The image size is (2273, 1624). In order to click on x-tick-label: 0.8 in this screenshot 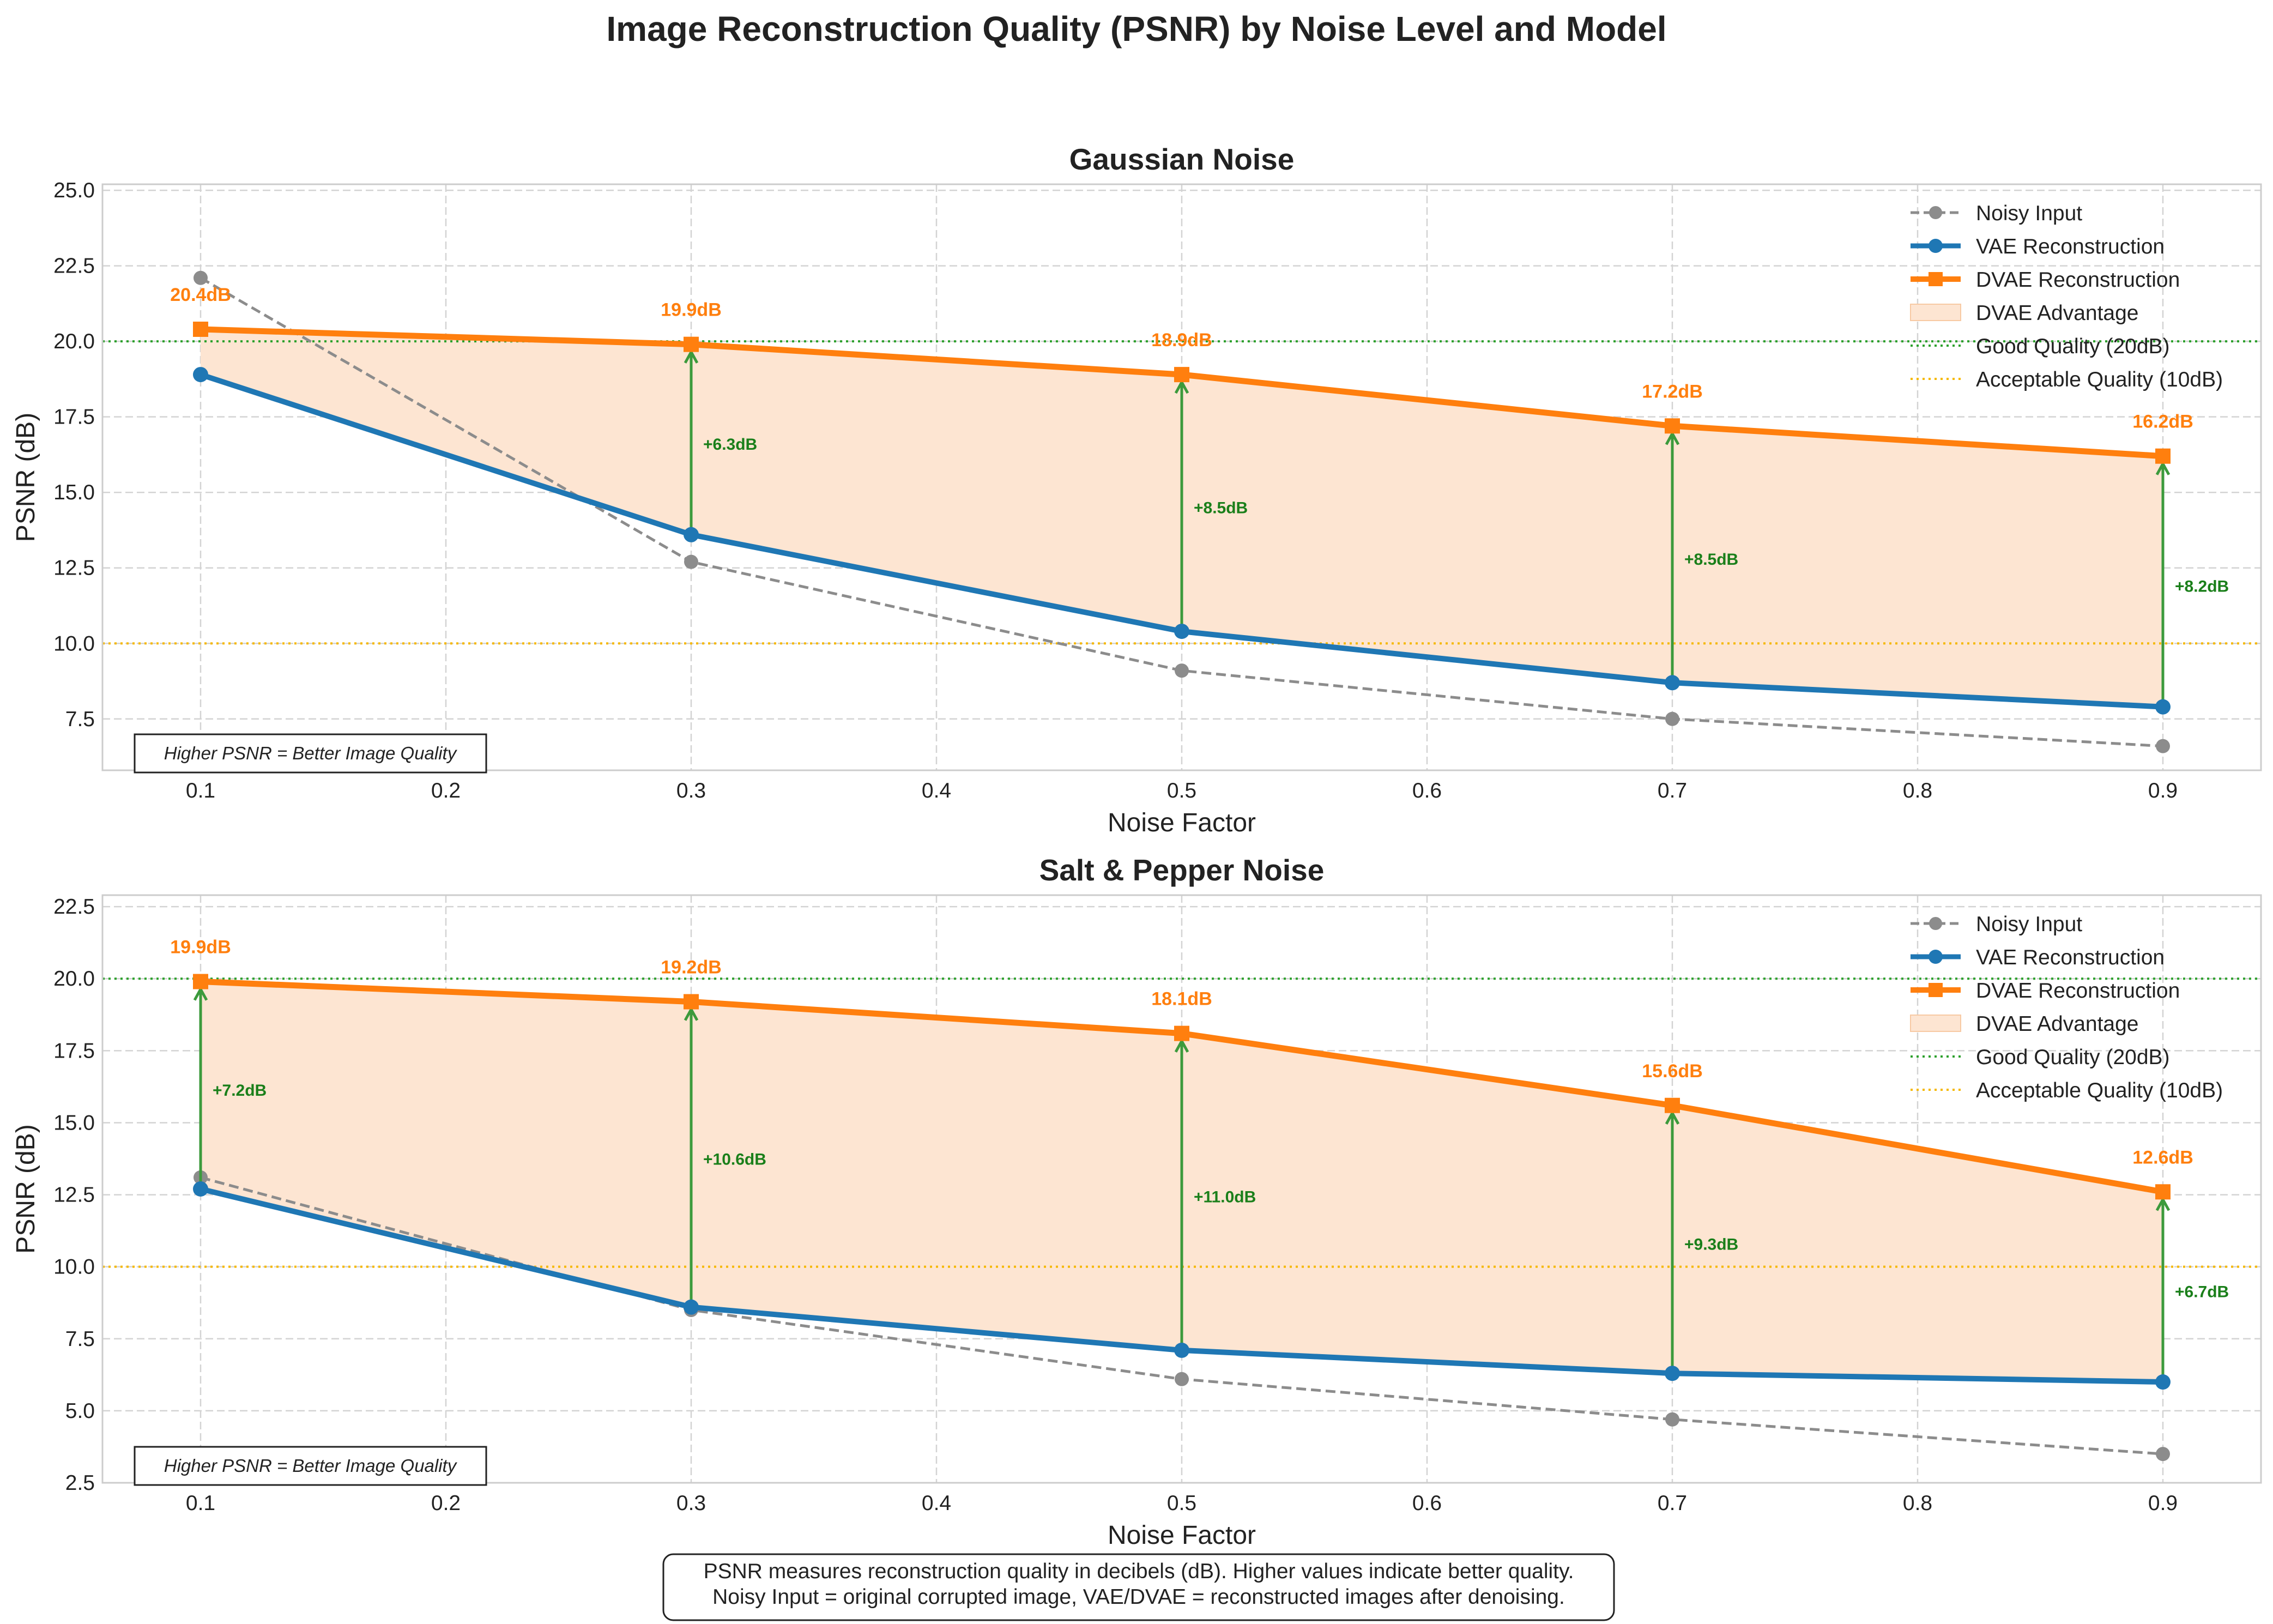, I will do `click(1917, 1503)`.